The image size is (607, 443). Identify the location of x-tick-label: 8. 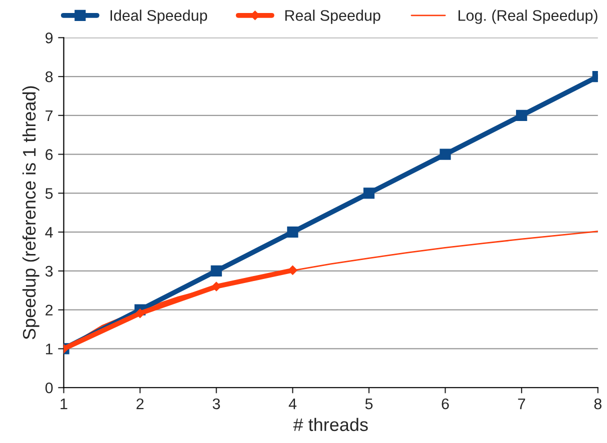
(598, 404).